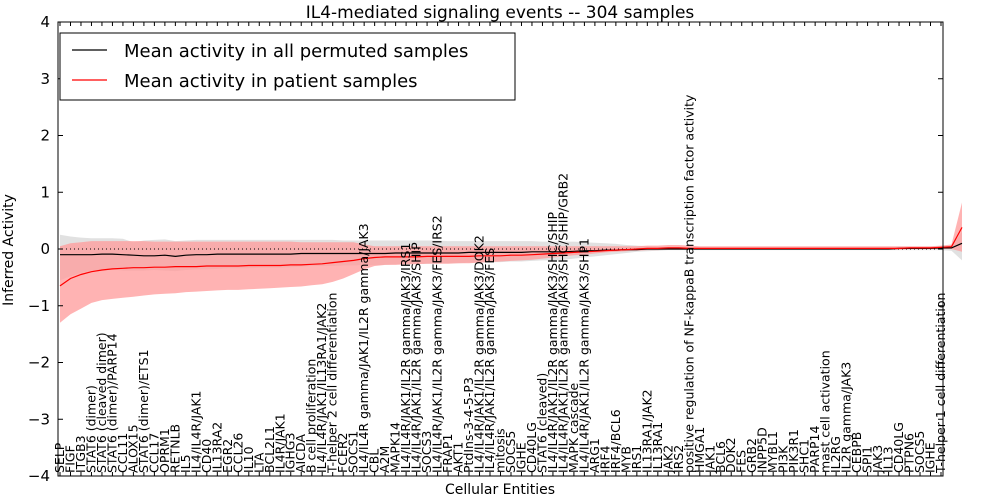 The image size is (1000, 500). What do you see at coordinates (279, 443) in the screenshot?
I see `category-label: IL4R/JAK1` at bounding box center [279, 443].